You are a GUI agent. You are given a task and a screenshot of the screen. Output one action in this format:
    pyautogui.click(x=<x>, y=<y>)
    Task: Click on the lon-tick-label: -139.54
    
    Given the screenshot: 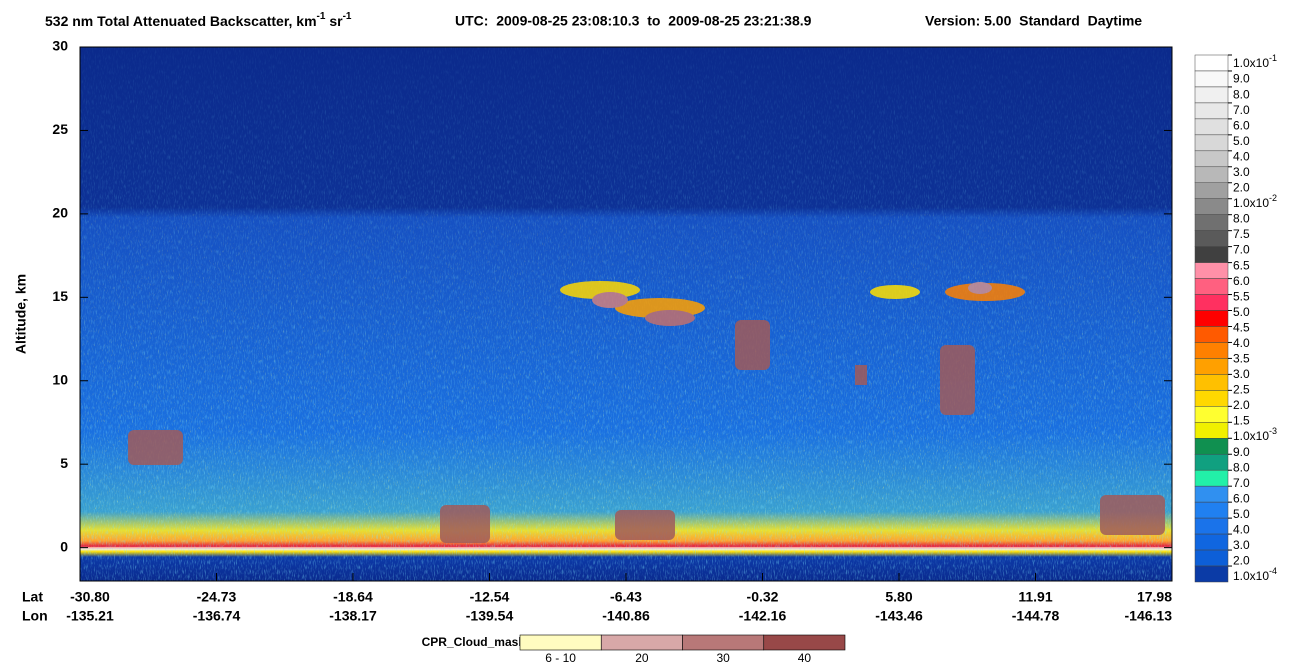 What is the action you would take?
    pyautogui.click(x=490, y=616)
    